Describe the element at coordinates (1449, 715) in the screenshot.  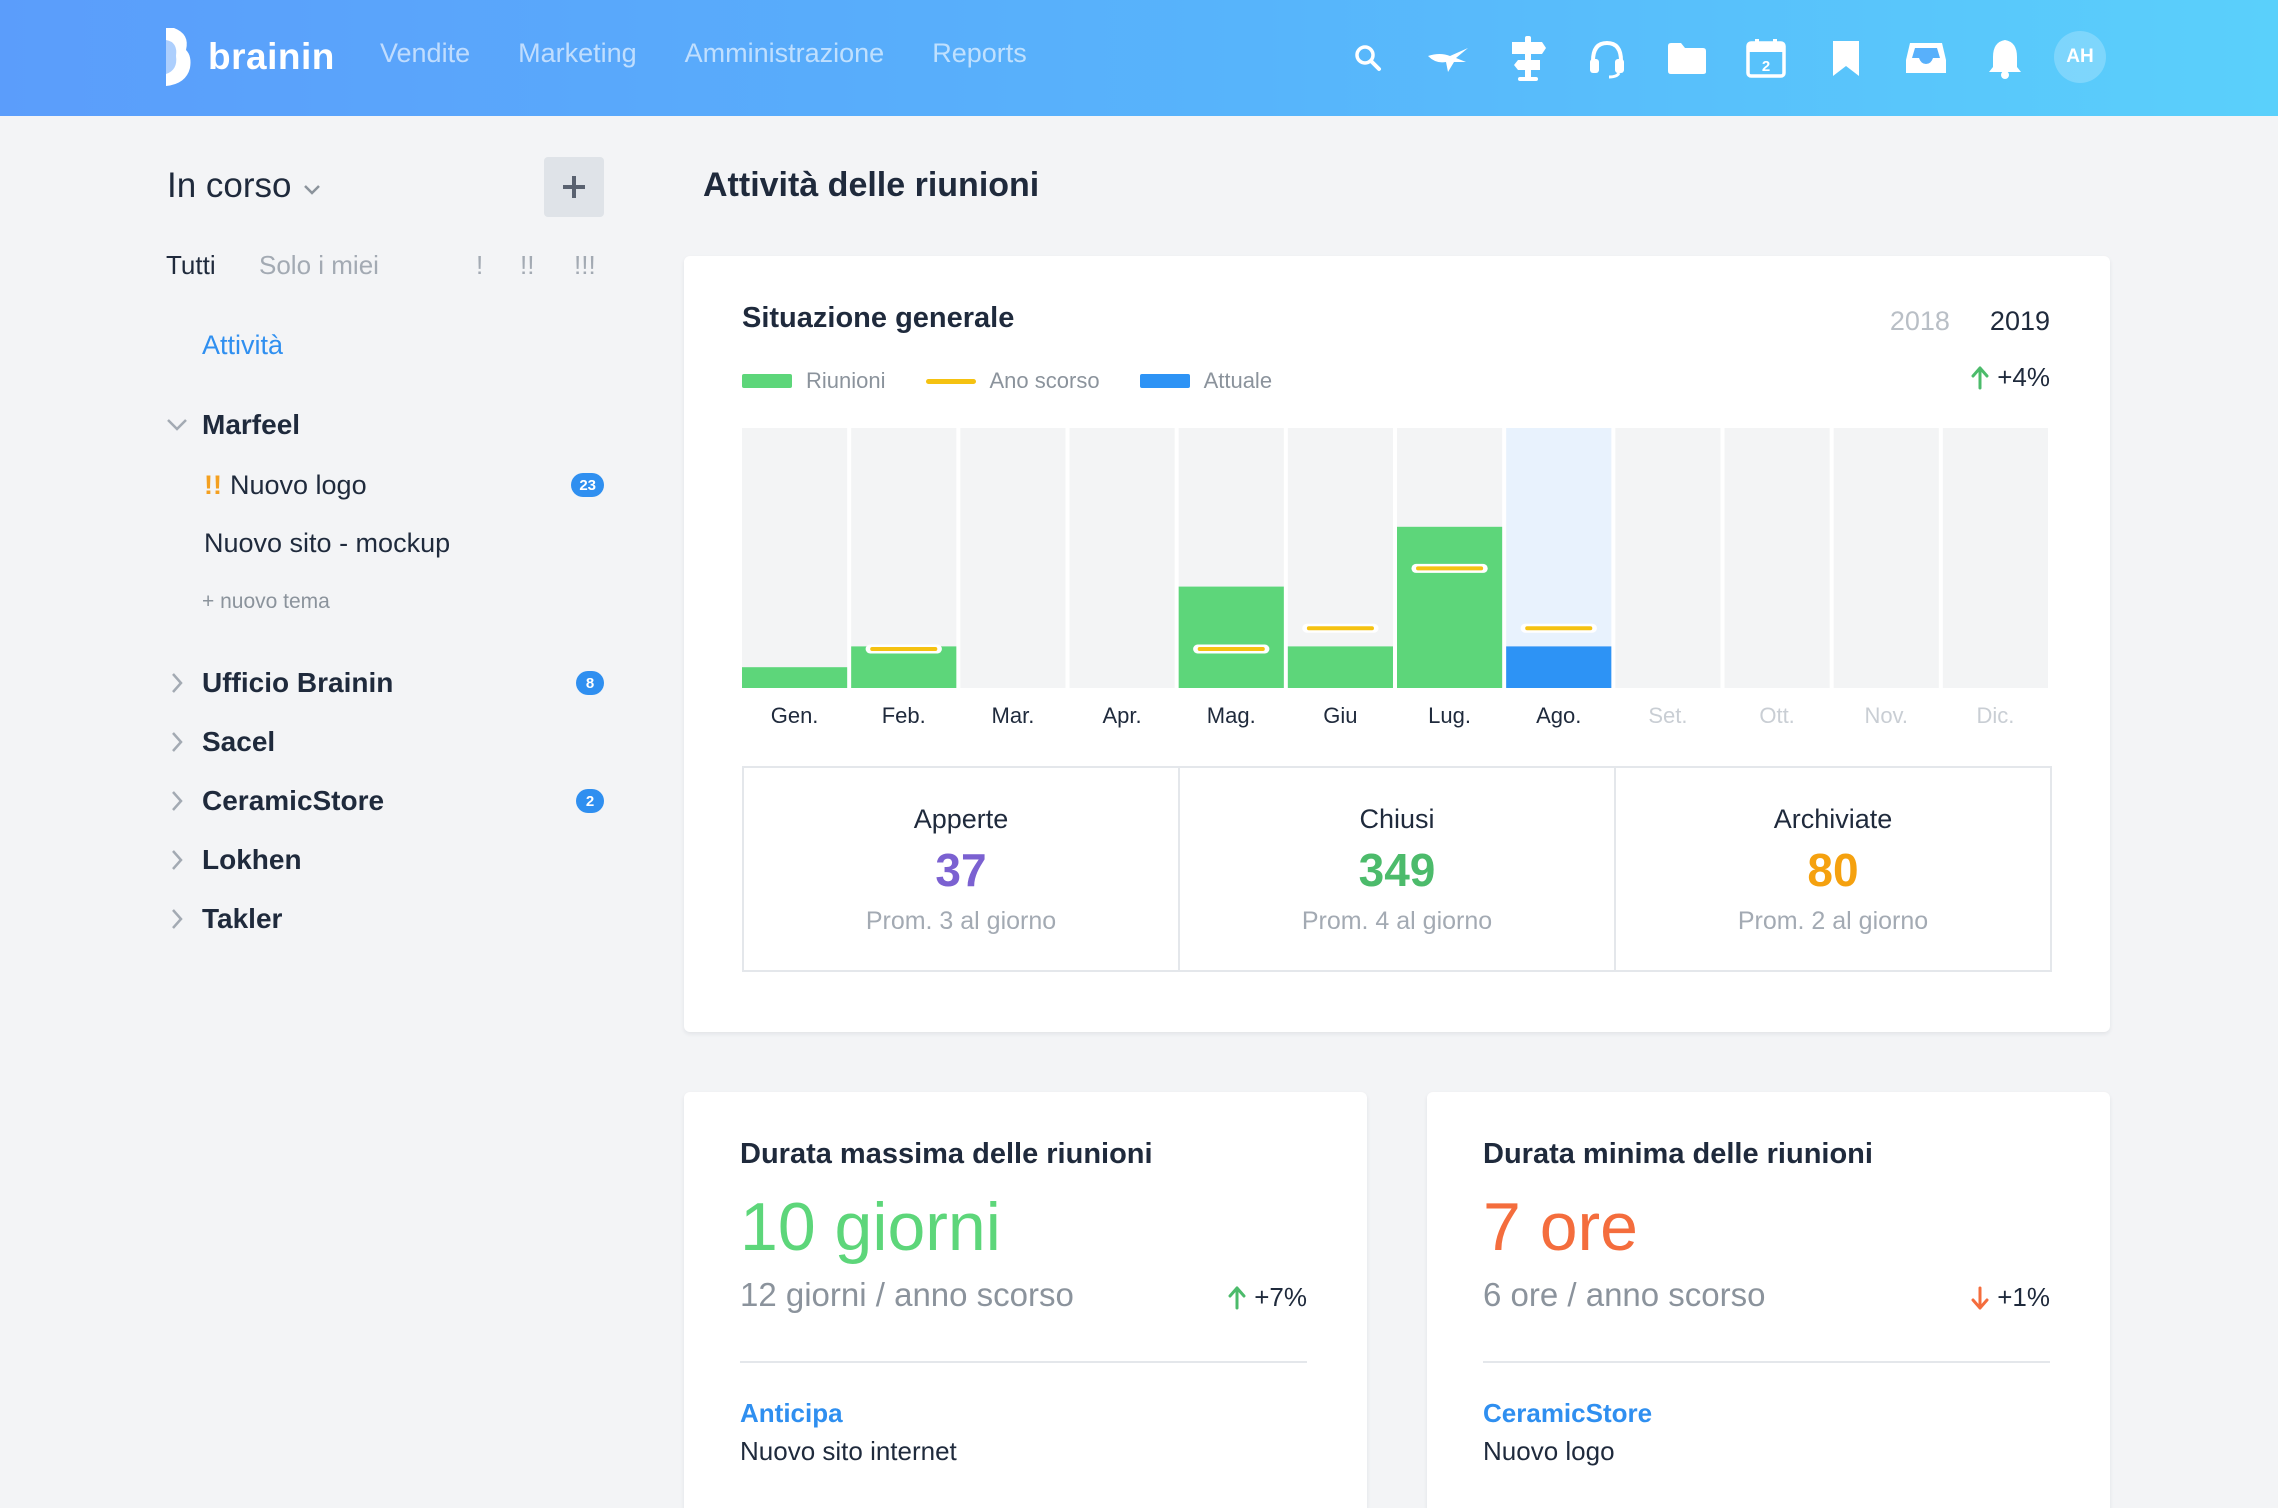
I see `x-tick-label: Lug.` at that location.